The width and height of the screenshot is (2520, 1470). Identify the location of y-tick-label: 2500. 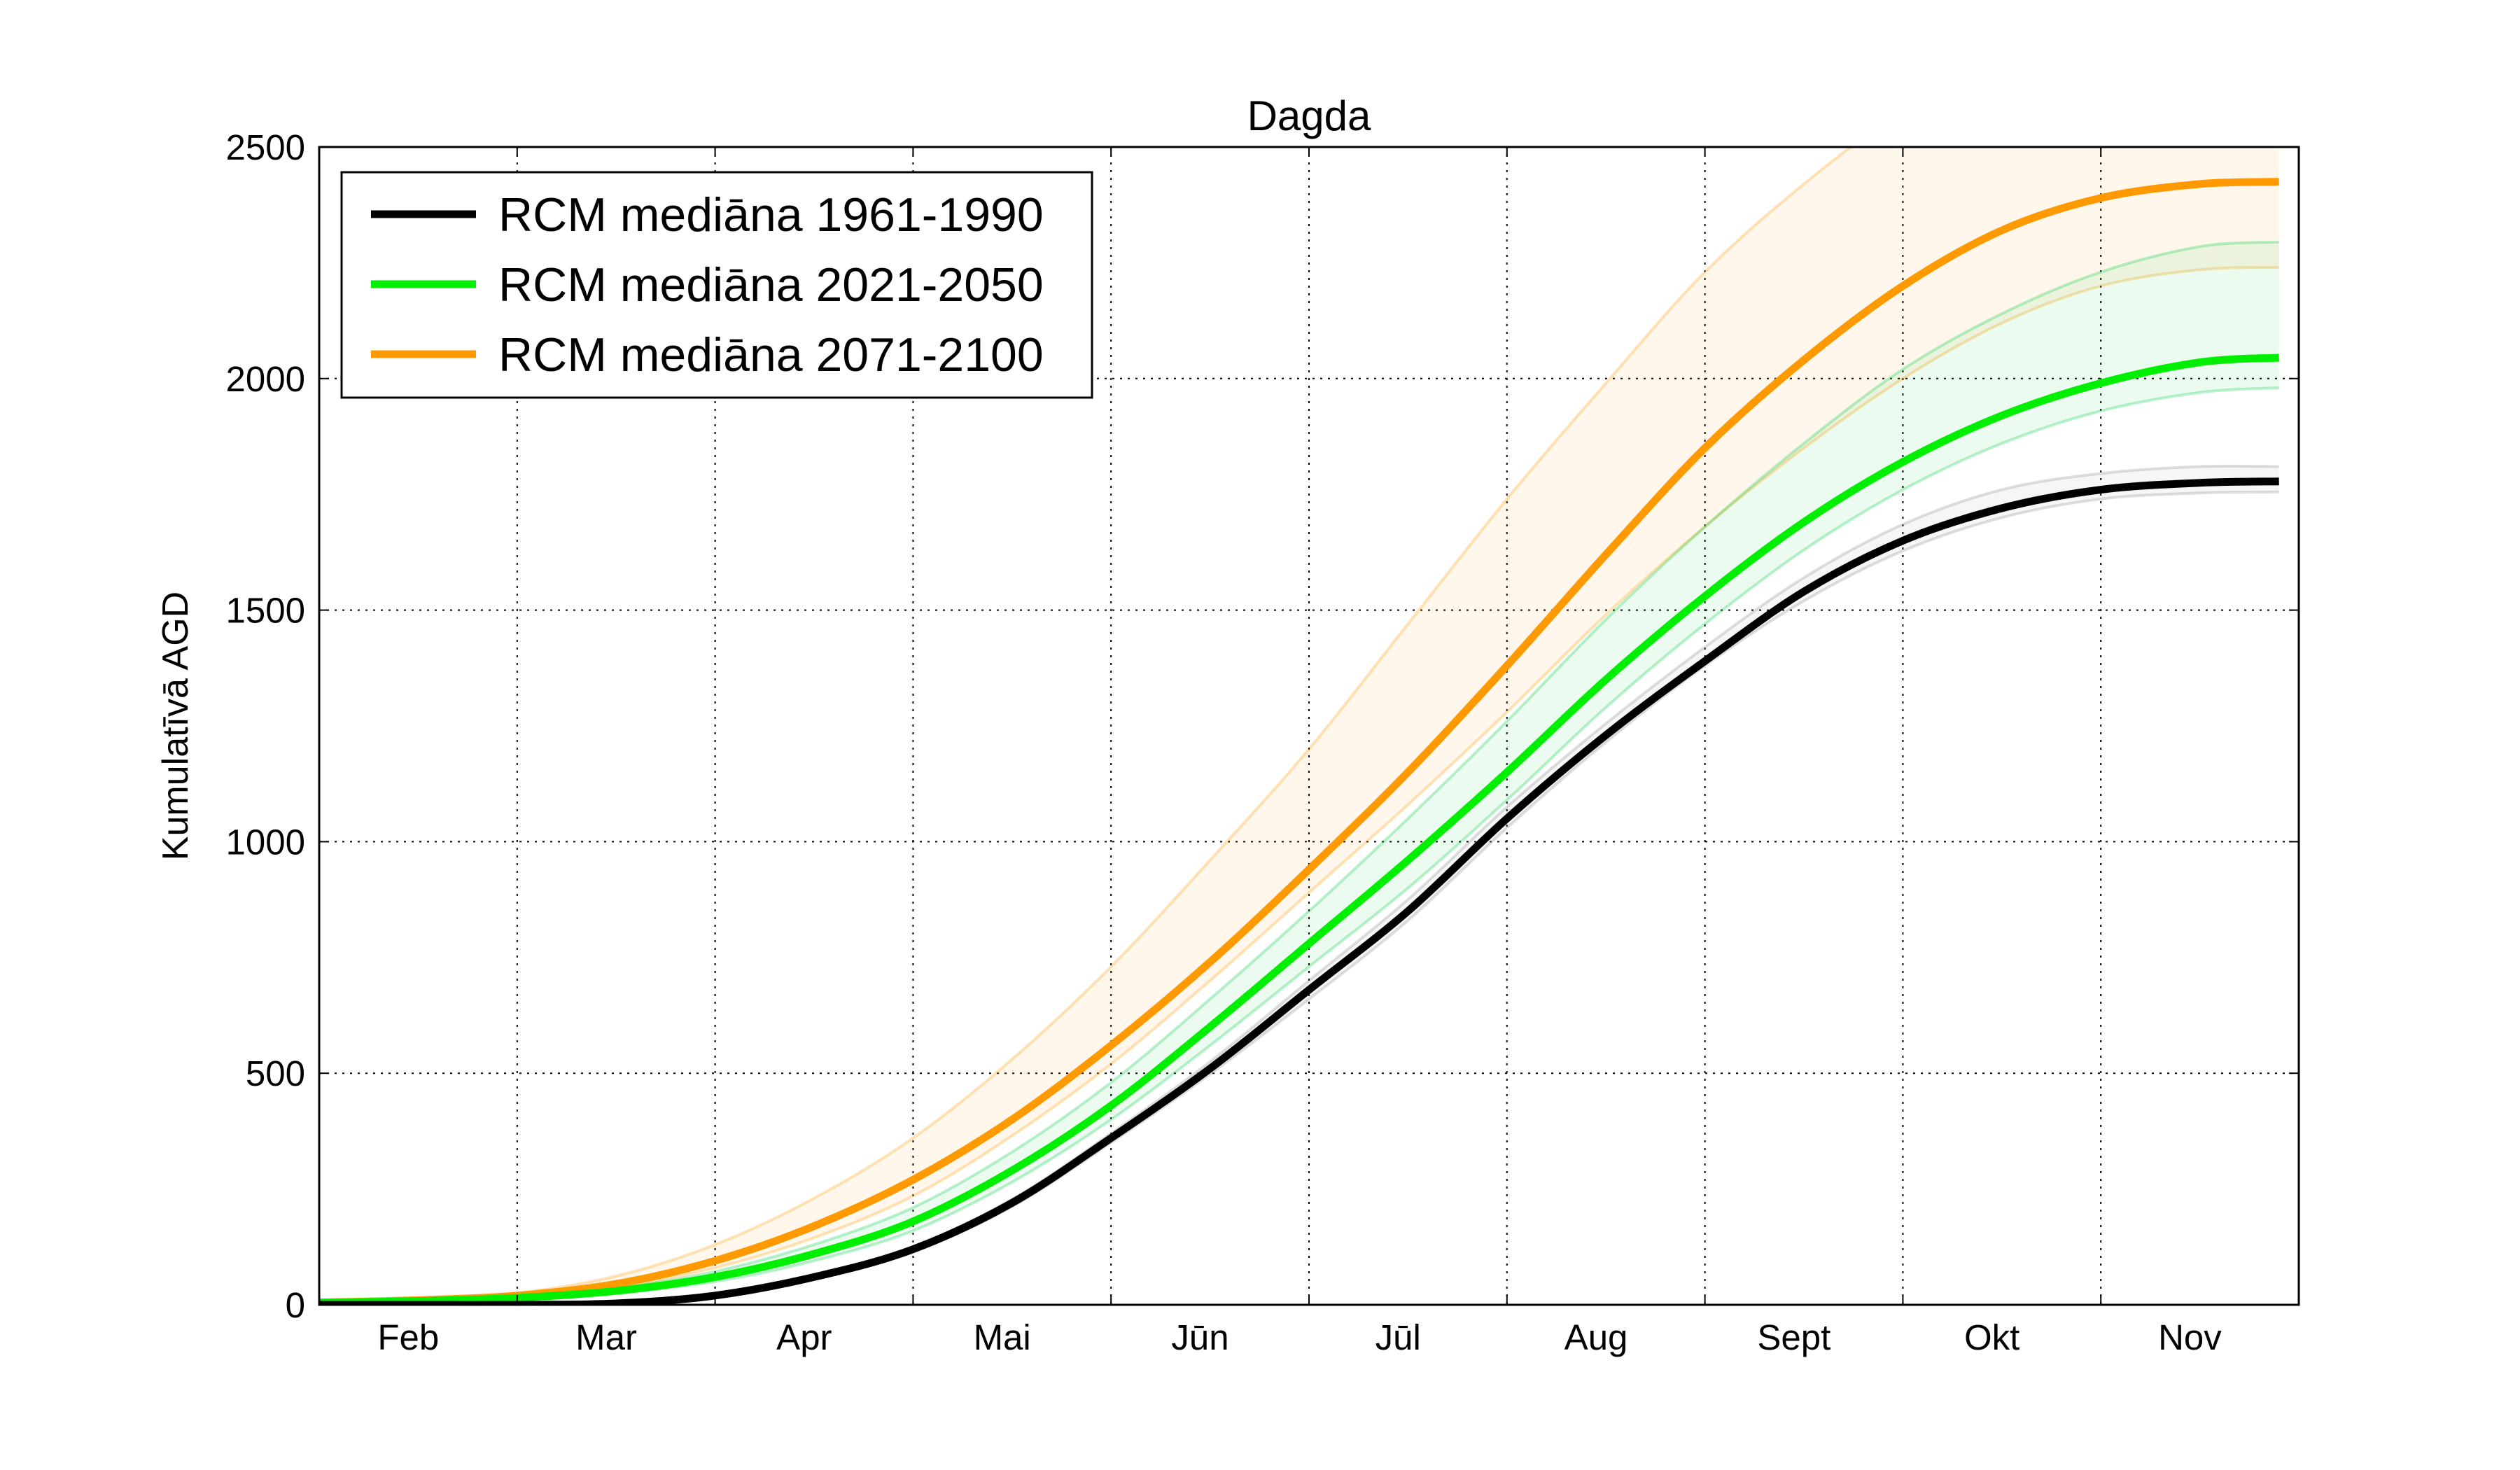
(265, 147).